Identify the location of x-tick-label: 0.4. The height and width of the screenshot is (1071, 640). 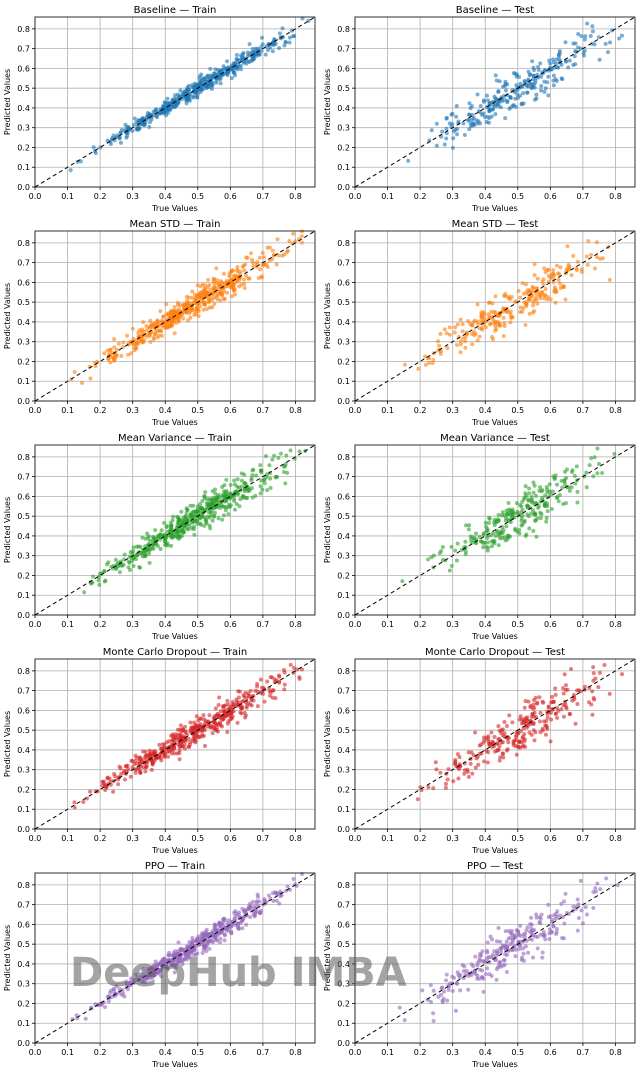
(485, 1052).